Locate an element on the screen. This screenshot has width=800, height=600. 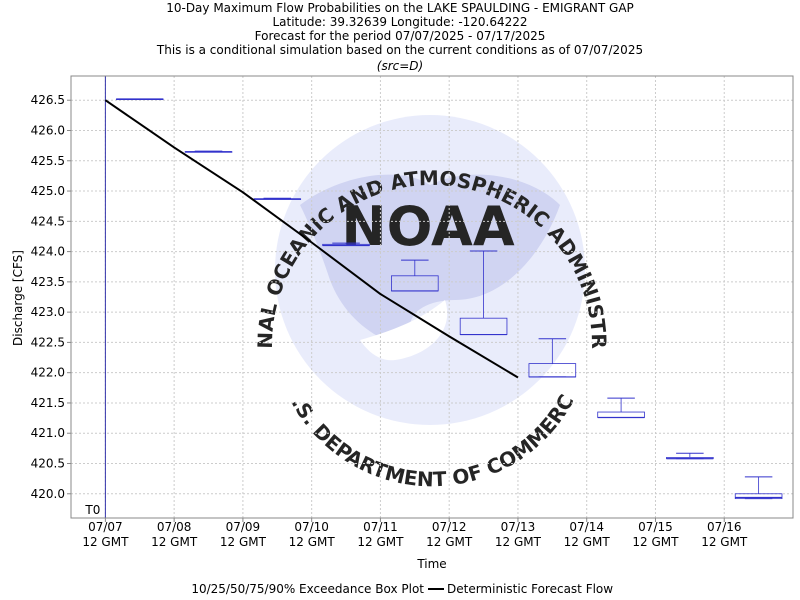
x-axis-label: Time is located at coordinates (431, 564).